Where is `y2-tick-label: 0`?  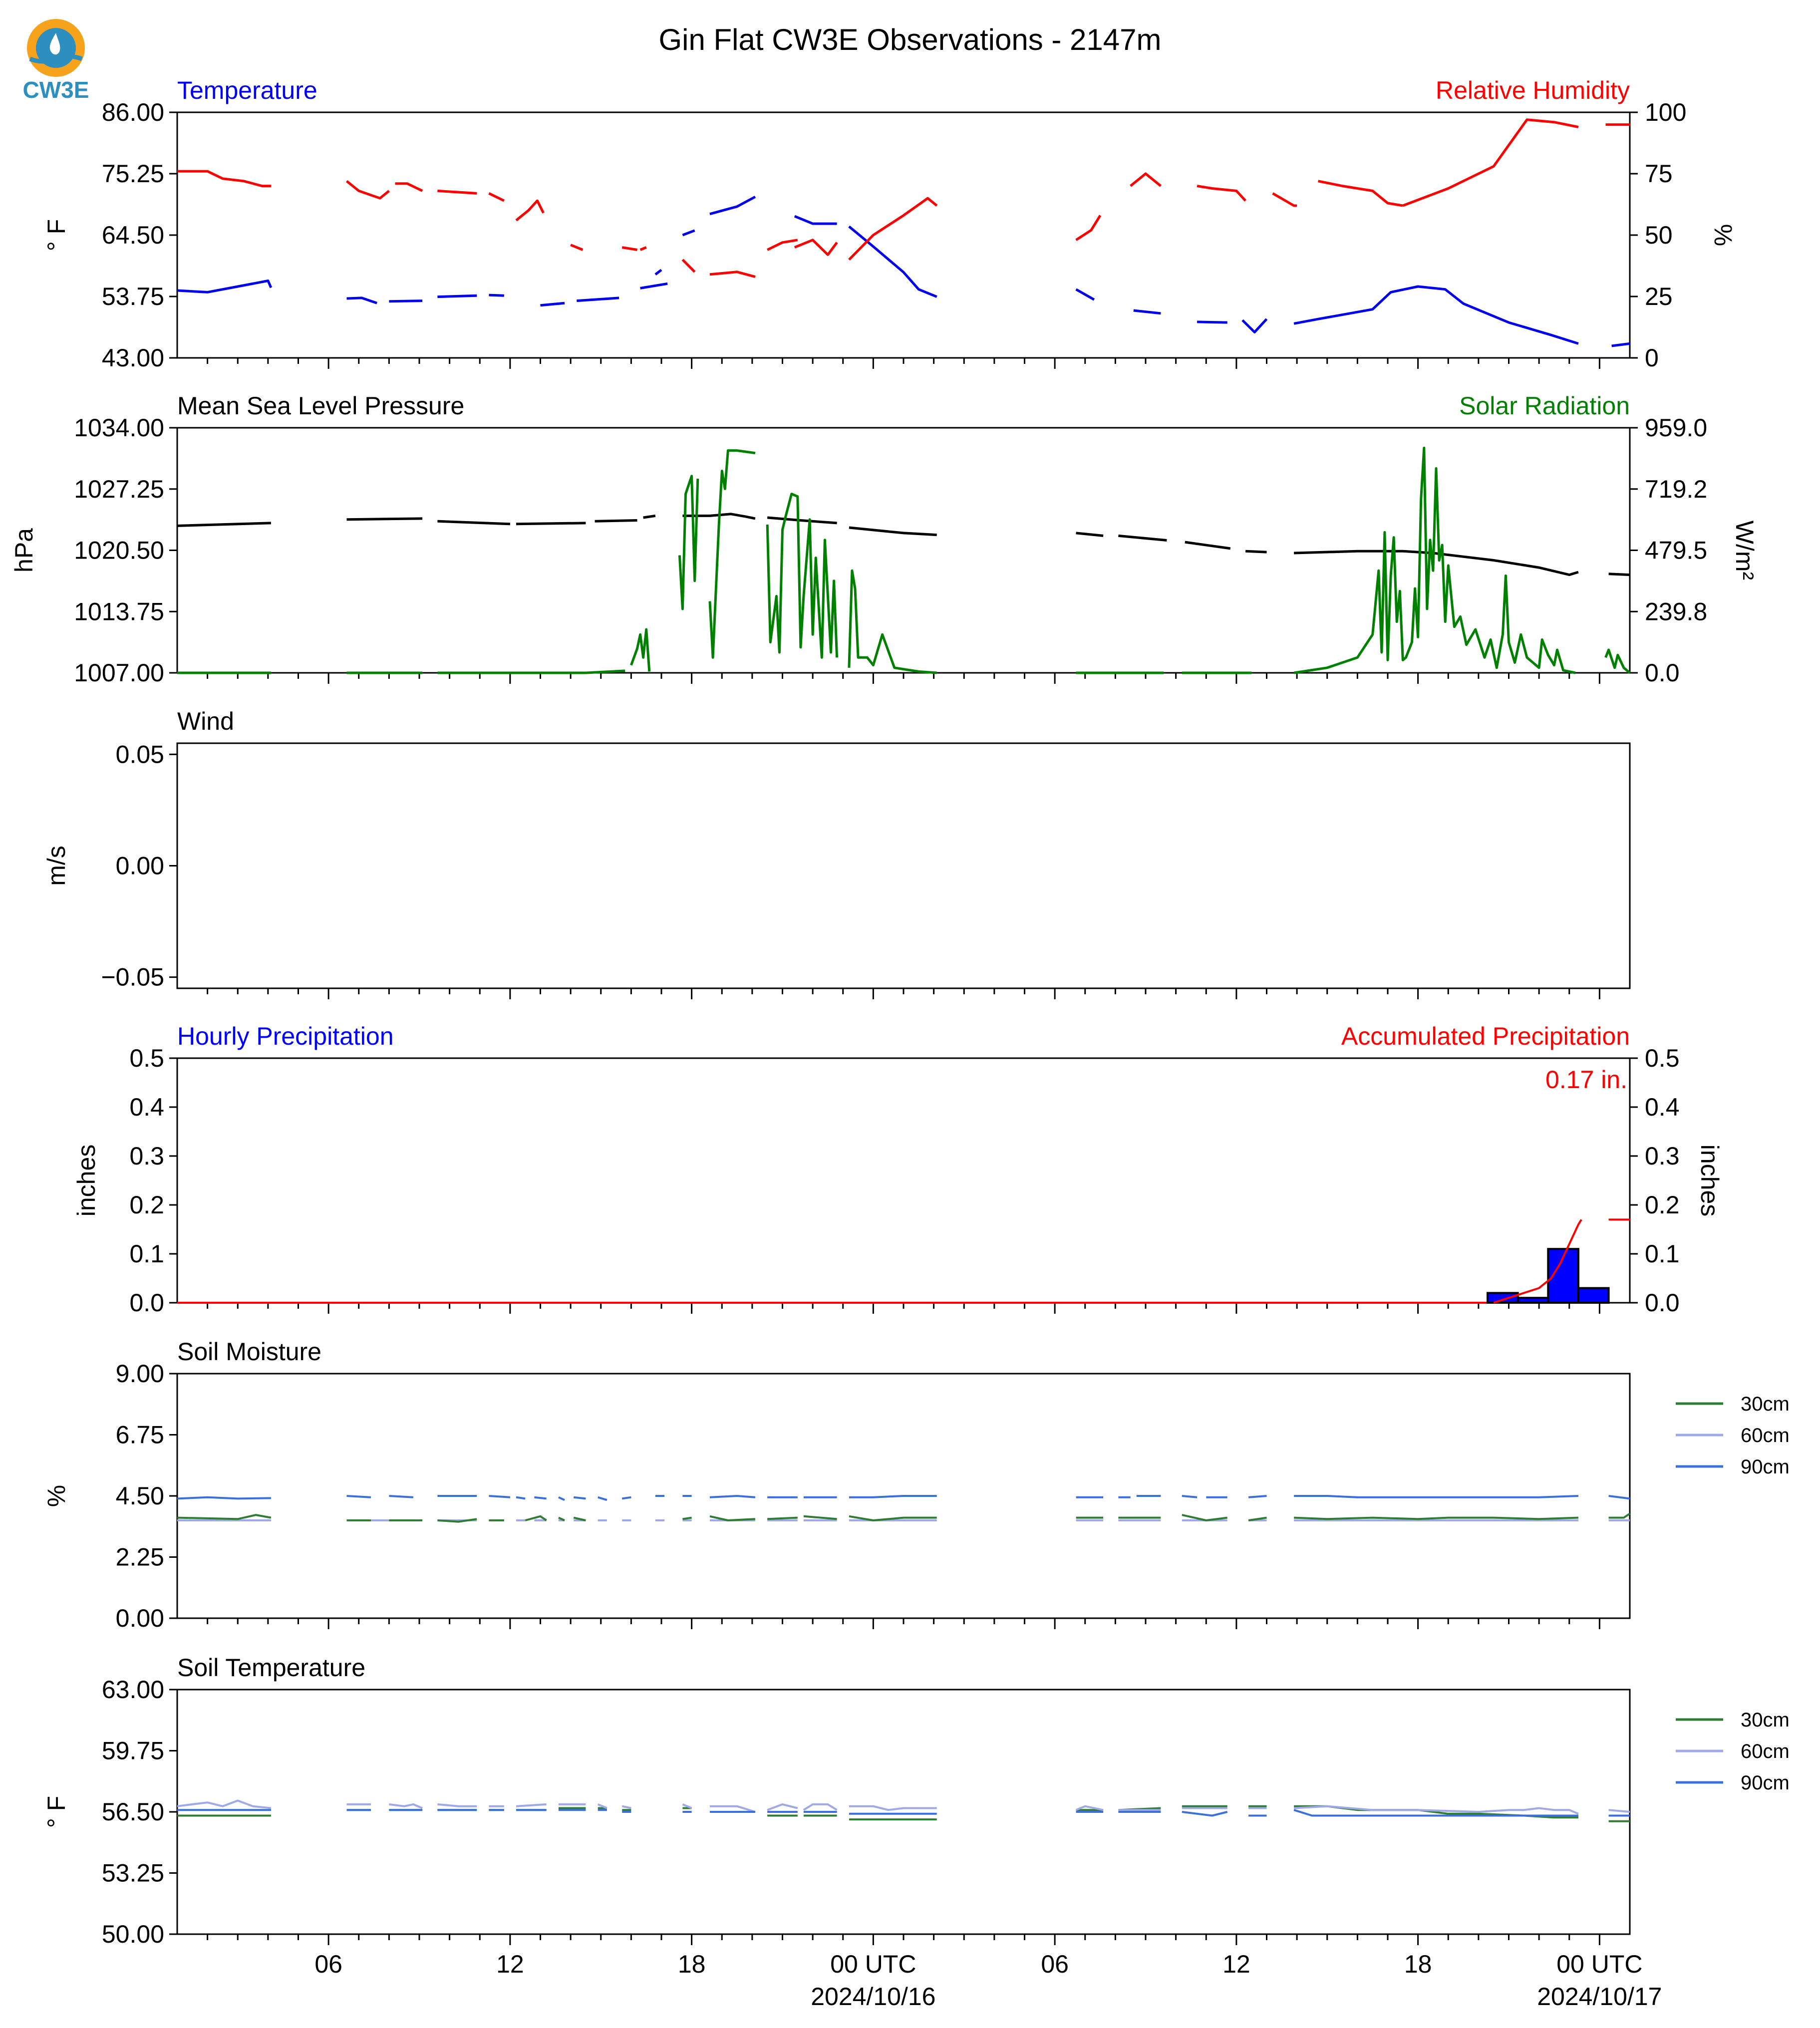 y2-tick-label: 0 is located at coordinates (1652, 358).